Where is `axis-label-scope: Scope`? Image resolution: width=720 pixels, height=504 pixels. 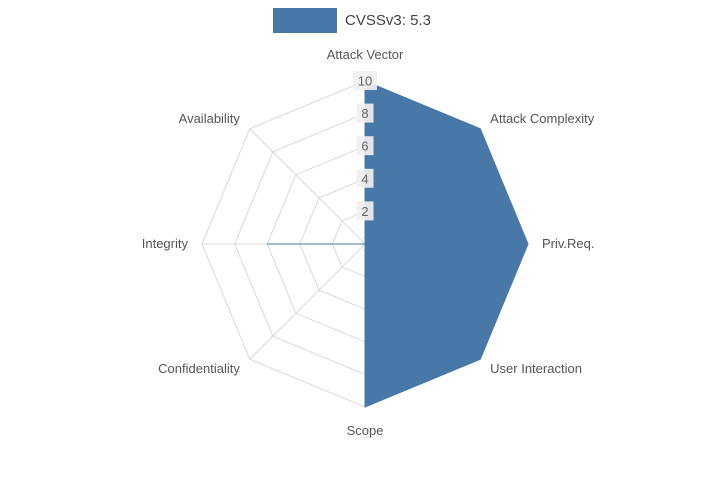
axis-label-scope: Scope is located at coordinates (365, 430).